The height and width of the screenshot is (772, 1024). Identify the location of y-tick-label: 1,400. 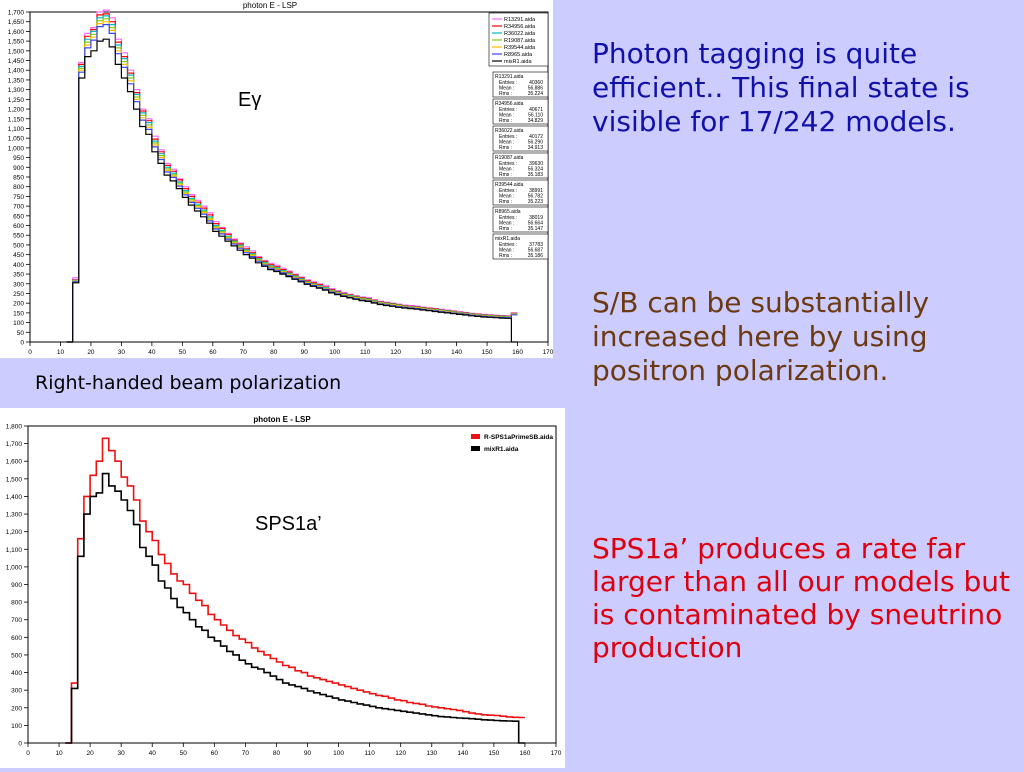
(16, 71).